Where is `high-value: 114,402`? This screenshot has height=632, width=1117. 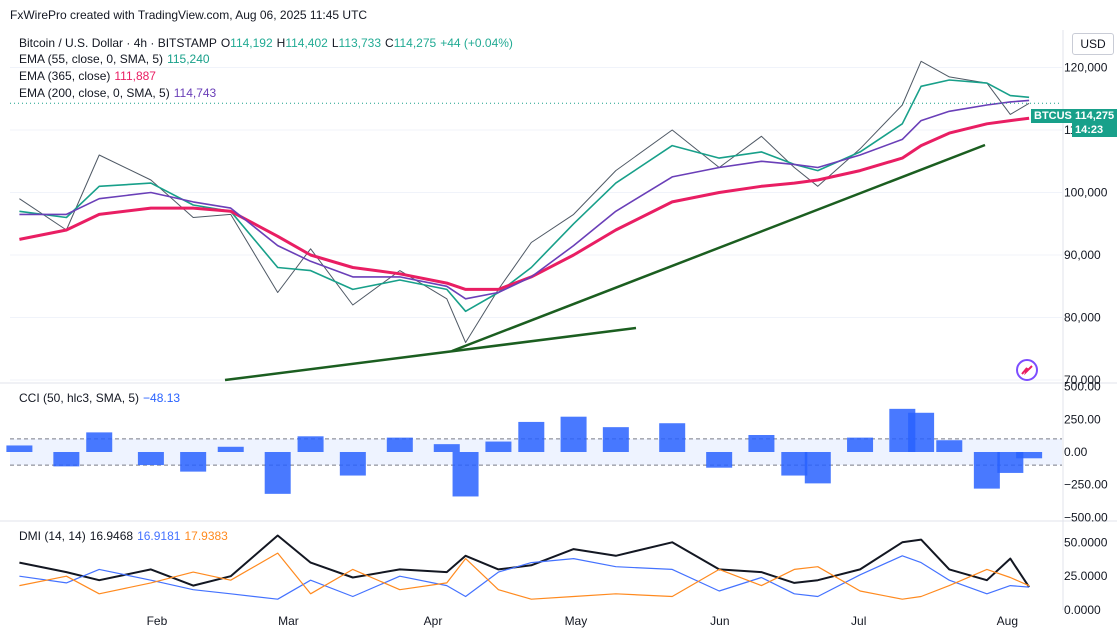 high-value: 114,402 is located at coordinates (306, 43).